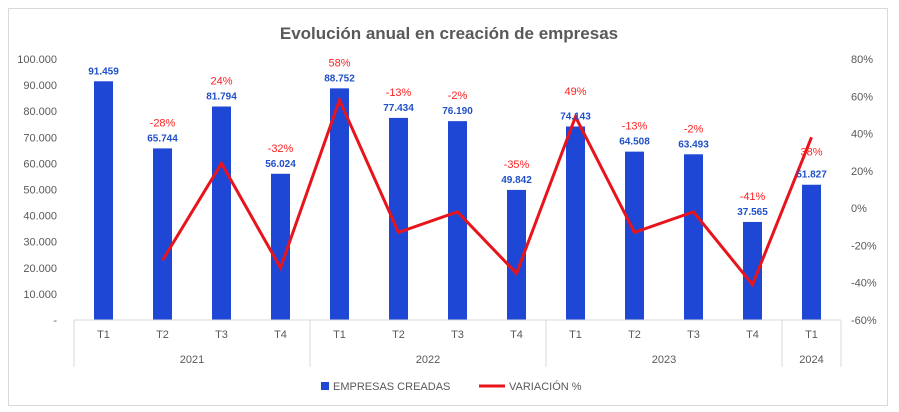 The image size is (899, 412). What do you see at coordinates (864, 321) in the screenshot?
I see `y-right-tick-label: -60%` at bounding box center [864, 321].